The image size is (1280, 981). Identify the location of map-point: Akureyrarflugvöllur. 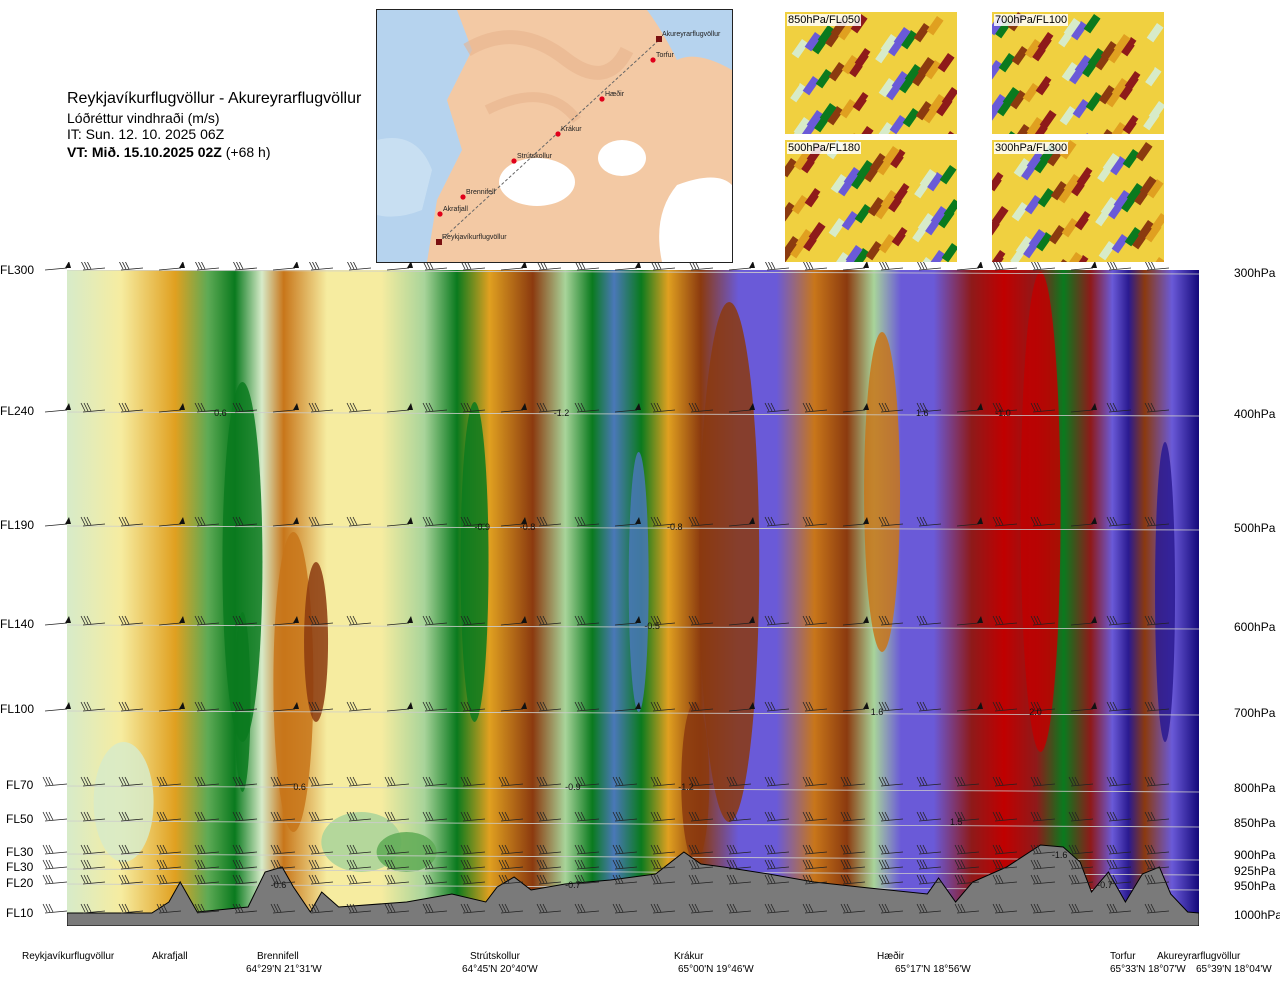
(688, 36).